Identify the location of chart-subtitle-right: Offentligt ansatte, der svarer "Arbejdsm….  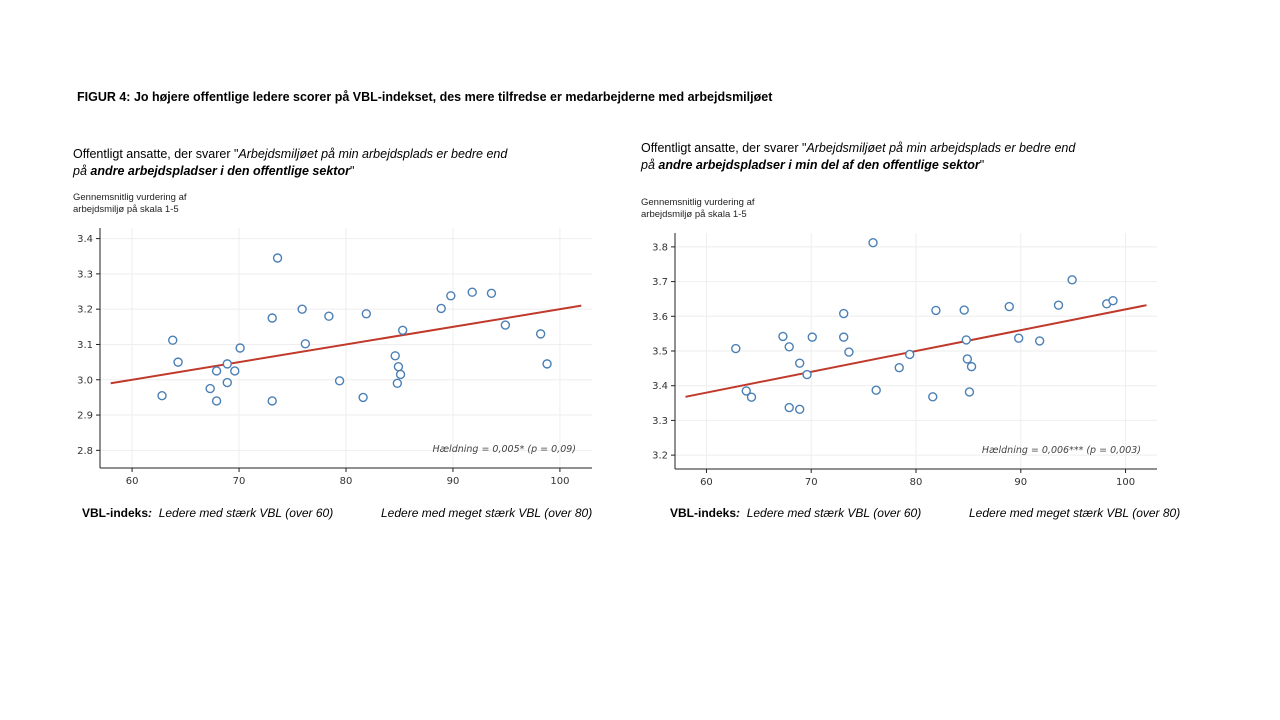
(861, 157).